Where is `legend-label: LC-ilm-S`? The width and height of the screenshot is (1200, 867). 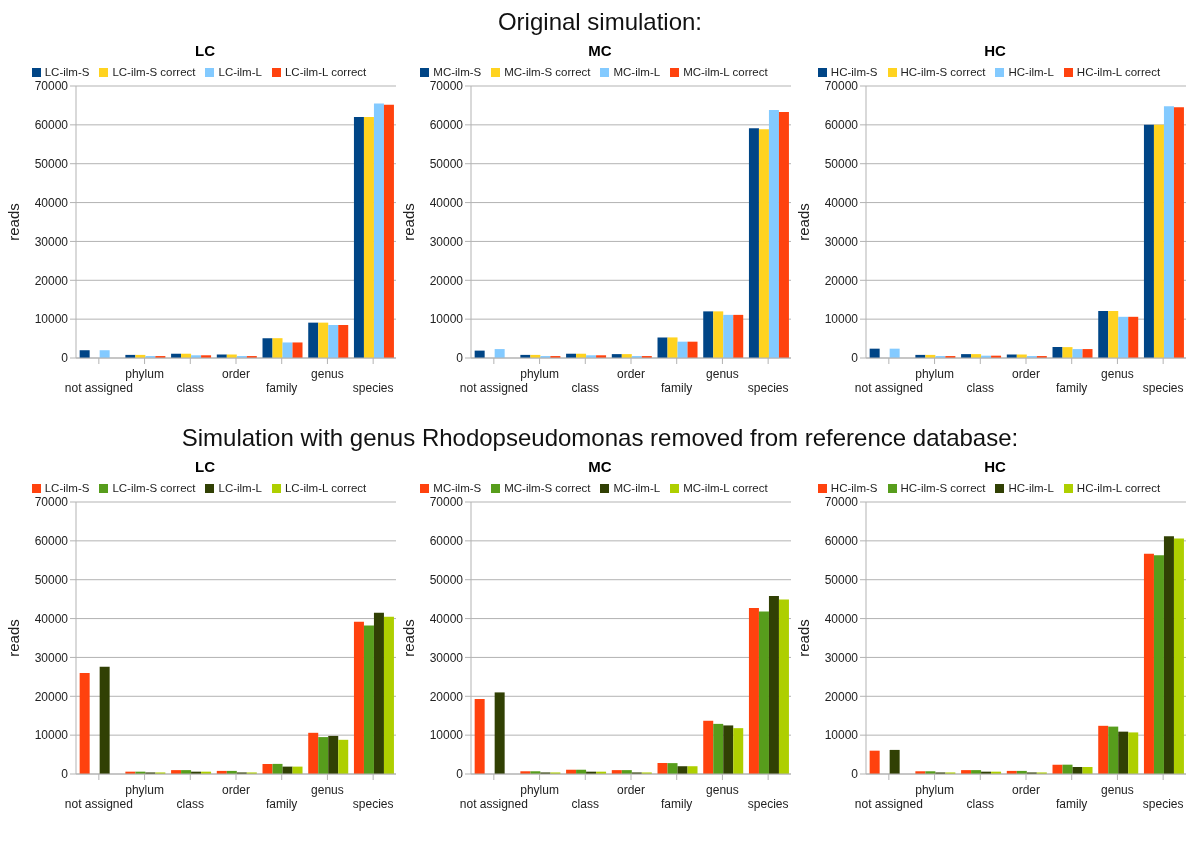
legend-label: LC-ilm-S is located at coordinates (67, 488).